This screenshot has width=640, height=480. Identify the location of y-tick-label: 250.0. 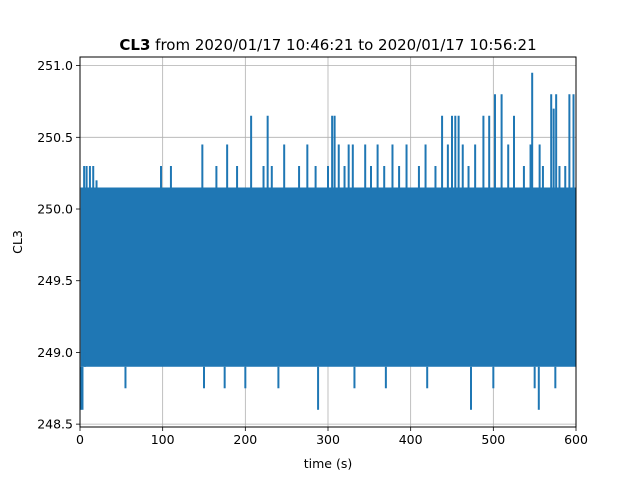
(55, 209).